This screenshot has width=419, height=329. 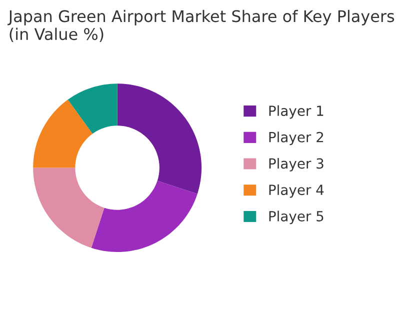 I want to click on legend-label: Player 2, so click(x=296, y=139).